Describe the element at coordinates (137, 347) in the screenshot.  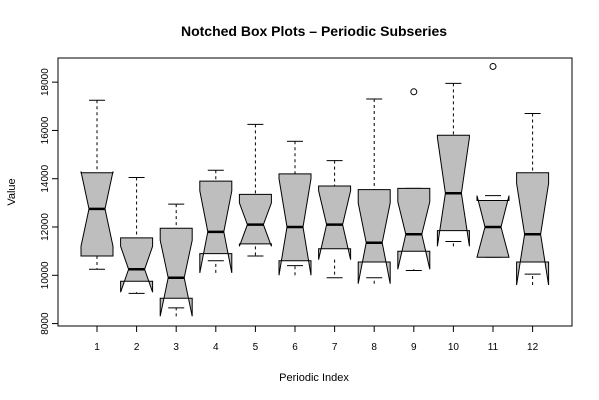
I see `x-tick-label: 2` at that location.